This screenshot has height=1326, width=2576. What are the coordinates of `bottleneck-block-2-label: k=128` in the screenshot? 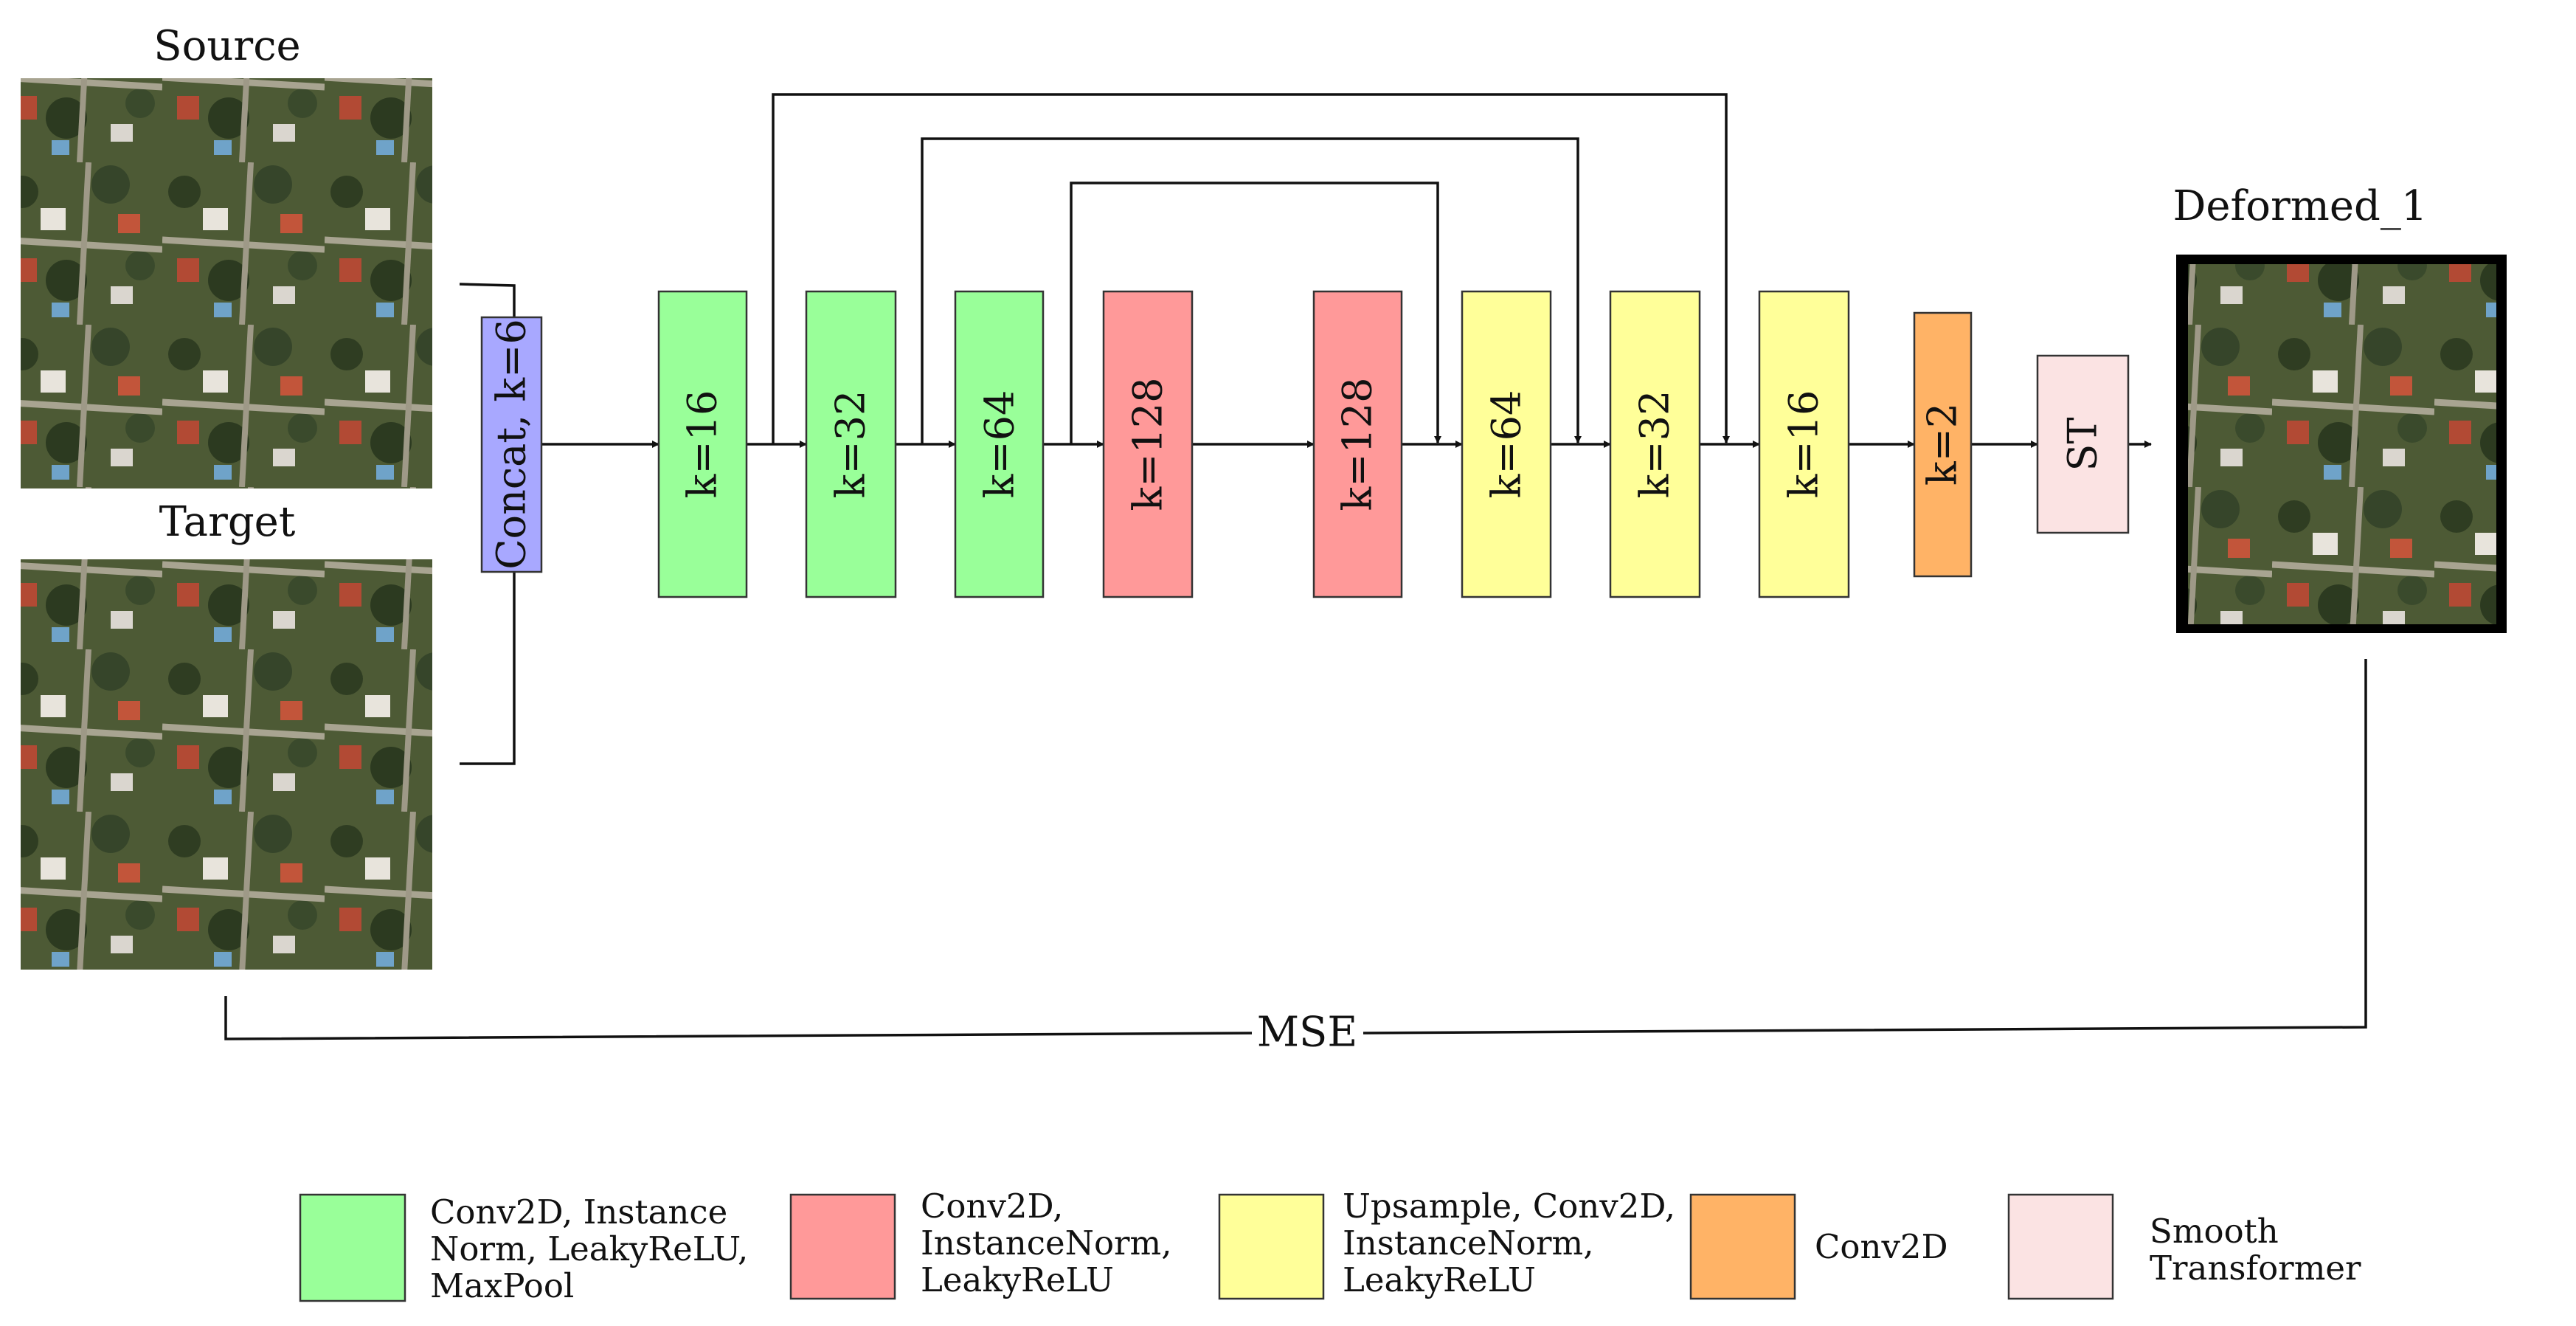 It's located at (1358, 444).